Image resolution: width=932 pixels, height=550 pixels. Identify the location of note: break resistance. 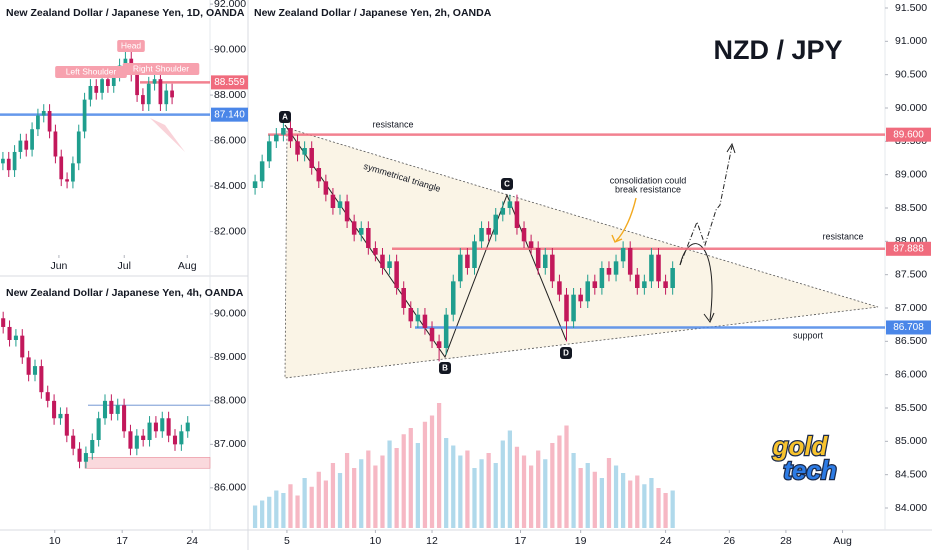
(648, 189).